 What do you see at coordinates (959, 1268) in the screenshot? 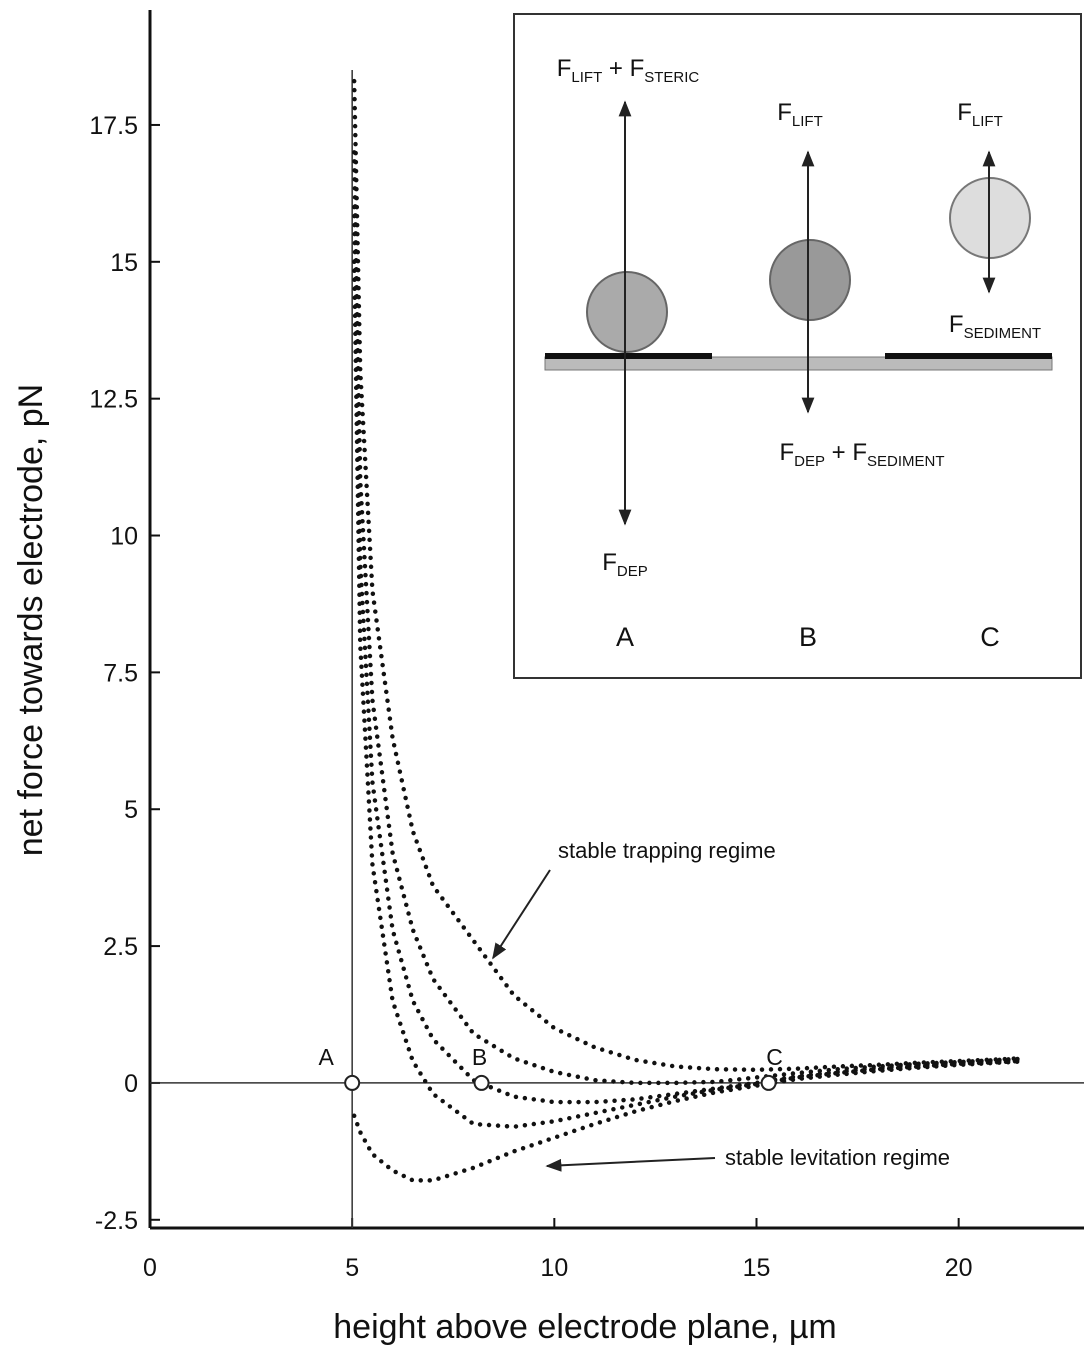
I see `x-tick-label: 20` at bounding box center [959, 1268].